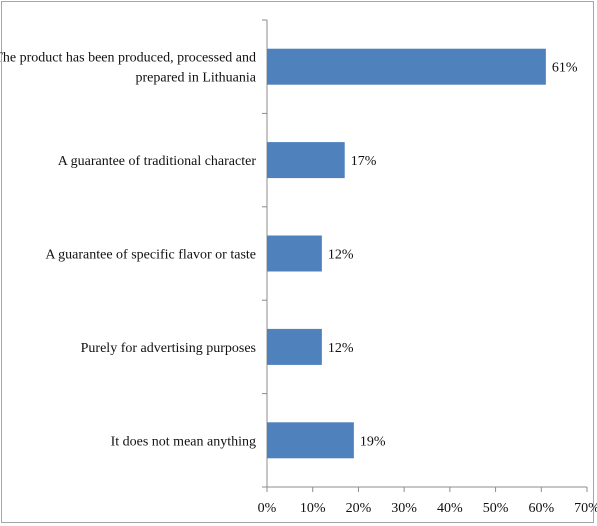  What do you see at coordinates (496, 508) in the screenshot?
I see `x-tick-label: 50%` at bounding box center [496, 508].